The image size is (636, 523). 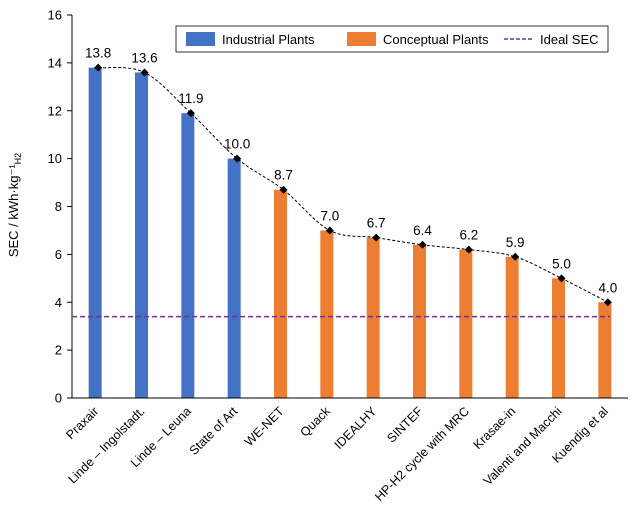 I want to click on data-label: 10.0, so click(x=237, y=144).